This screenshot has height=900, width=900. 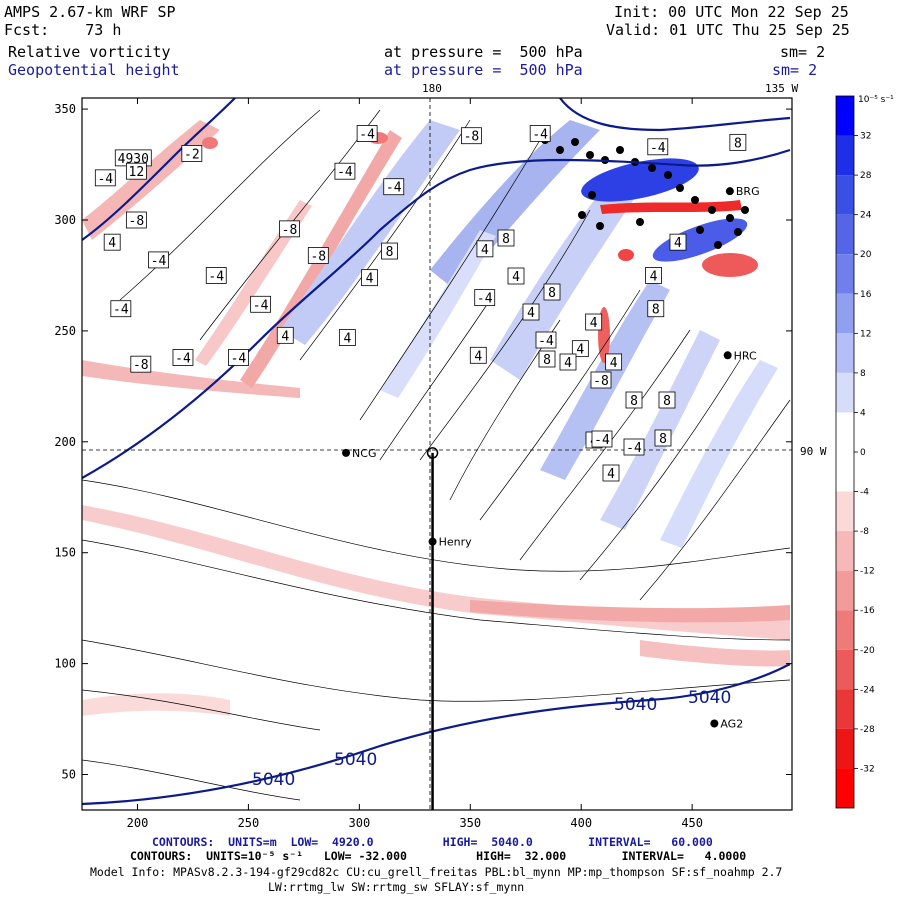 What do you see at coordinates (581, 823) in the screenshot?
I see `x-tick-label: 400` at bounding box center [581, 823].